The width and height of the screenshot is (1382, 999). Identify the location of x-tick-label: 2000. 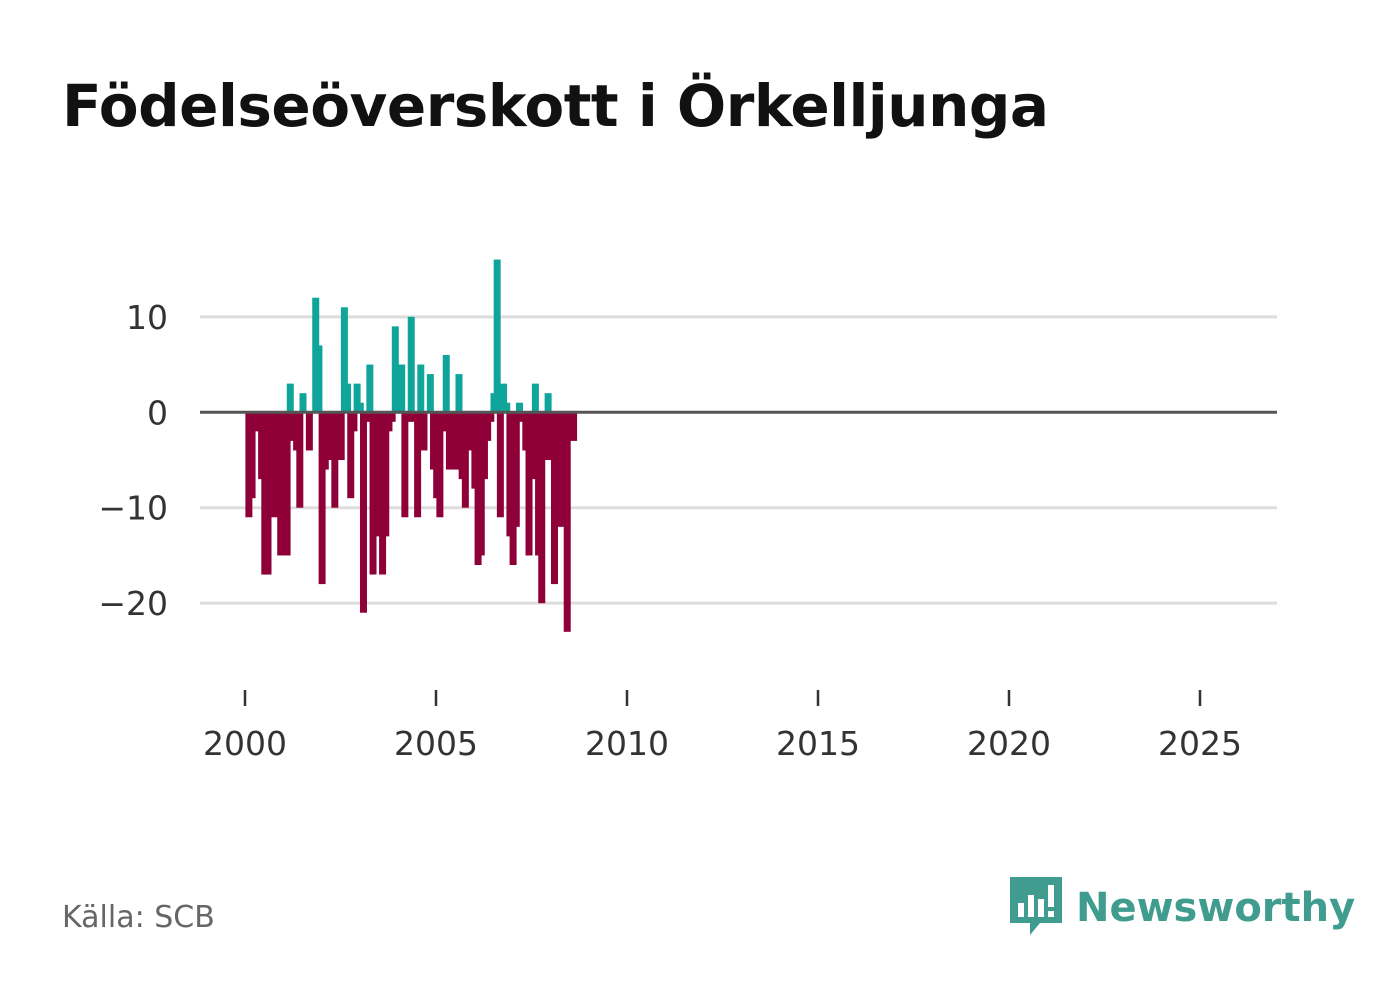
(245, 743).